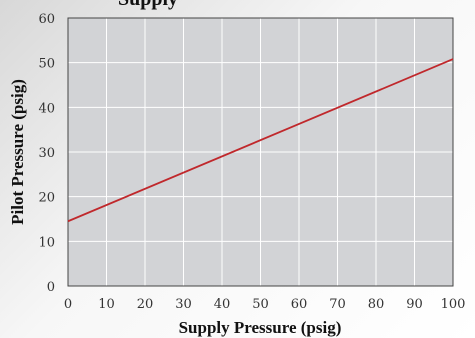  What do you see at coordinates (148, 5) in the screenshot?
I see `chart-title: Supply` at bounding box center [148, 5].